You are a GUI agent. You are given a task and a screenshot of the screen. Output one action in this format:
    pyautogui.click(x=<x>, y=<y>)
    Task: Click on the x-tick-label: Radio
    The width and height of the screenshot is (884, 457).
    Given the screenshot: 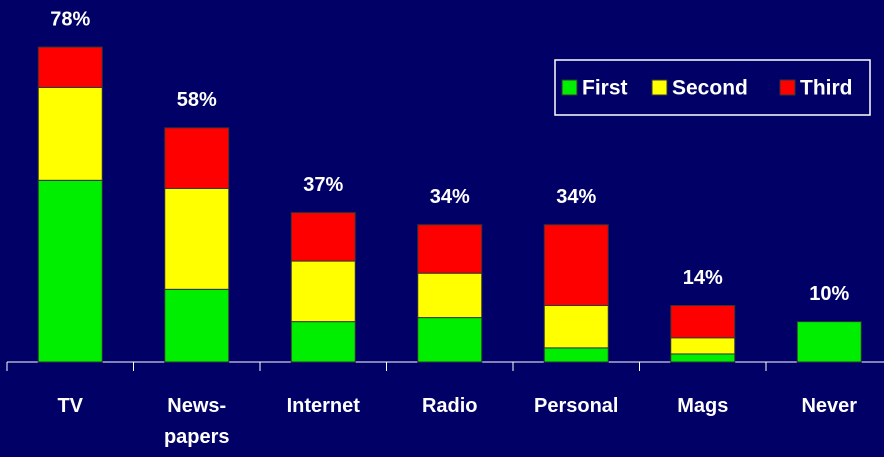 What is the action you would take?
    pyautogui.click(x=449, y=406)
    